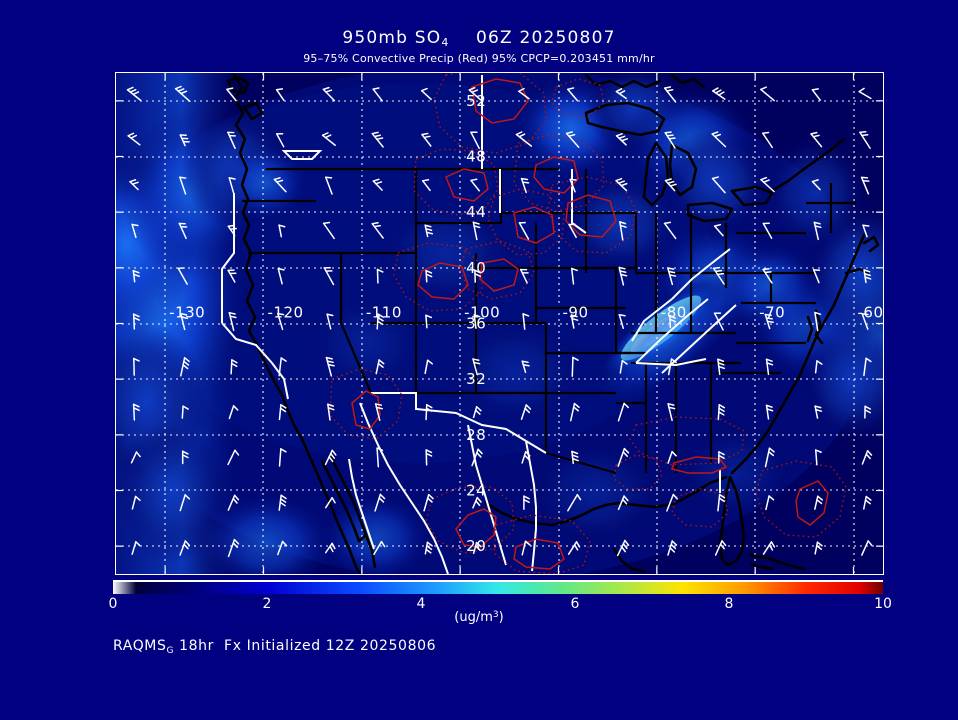 Image resolution: width=958 pixels, height=720 pixels. I want to click on lon-label--130: -130, so click(187, 313).